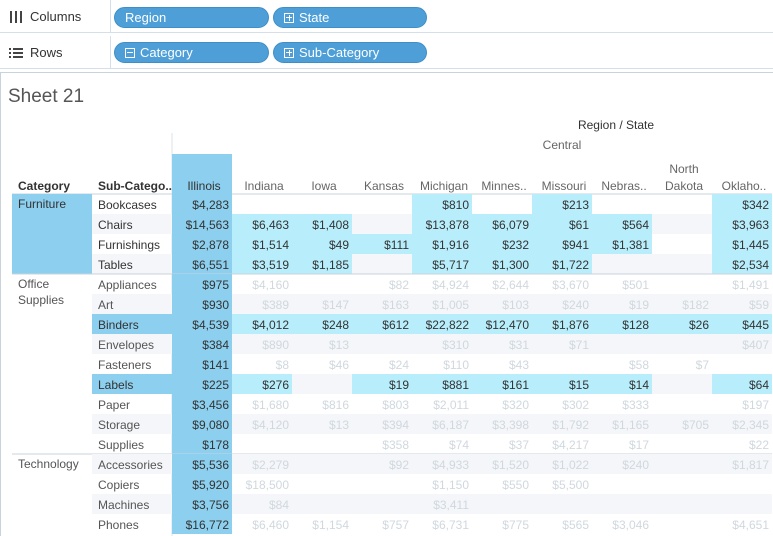  Describe the element at coordinates (630, 525) in the screenshot. I see `table-cell: $3,046` at that location.